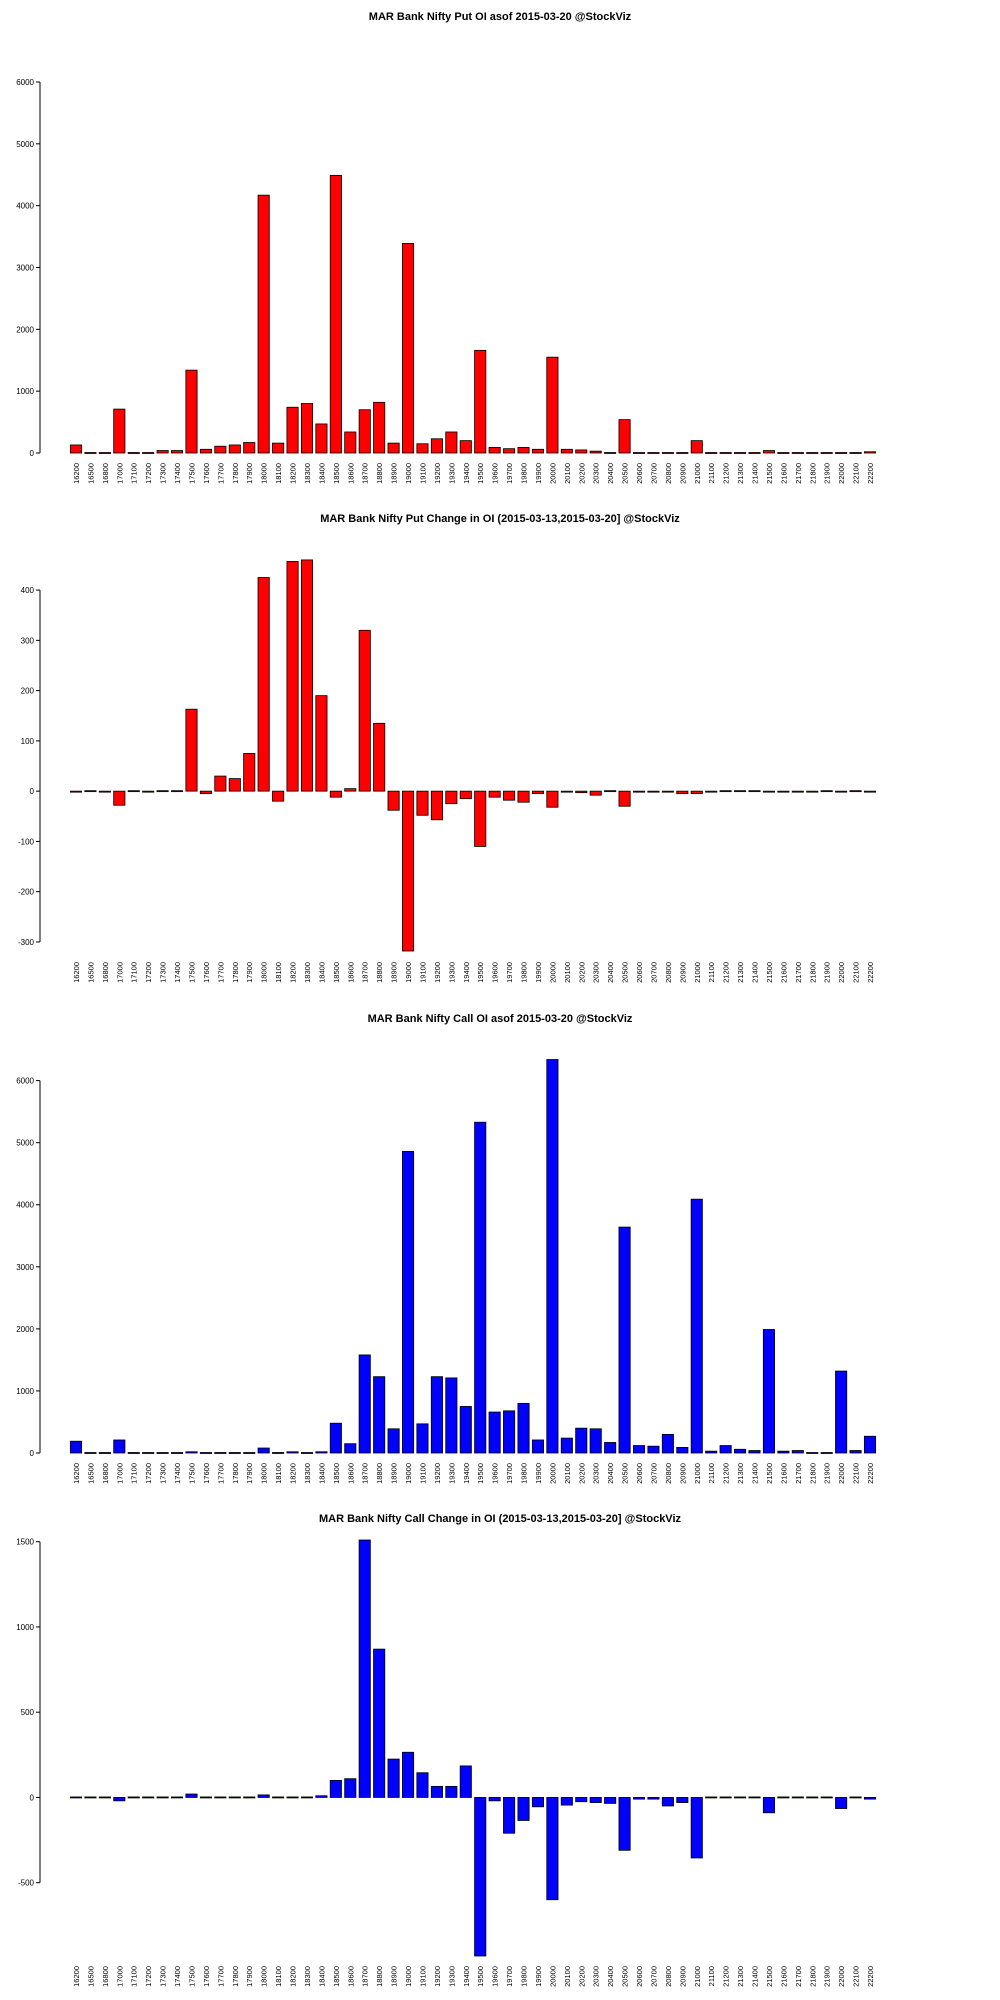  What do you see at coordinates (394, 1473) in the screenshot?
I see `x-tick-label: 18900` at bounding box center [394, 1473].